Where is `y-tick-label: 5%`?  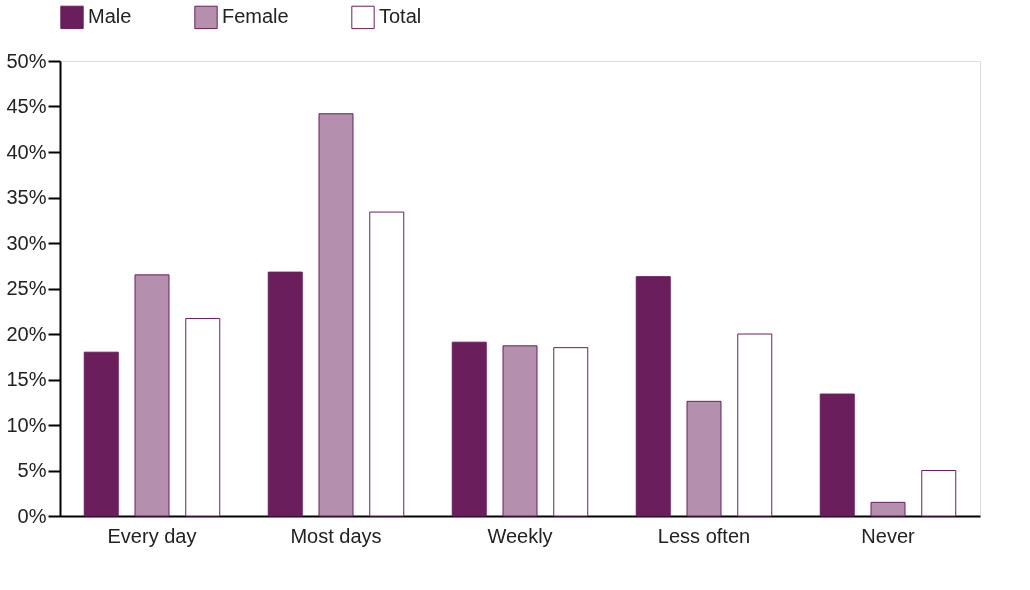 y-tick-label: 5% is located at coordinates (32, 470).